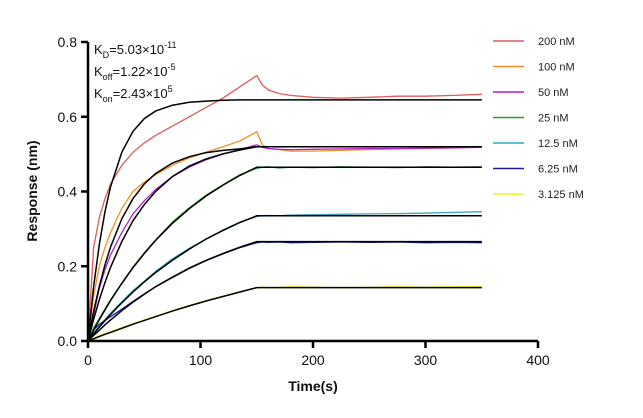  I want to click on legend-label: 25 nM, so click(553, 119).